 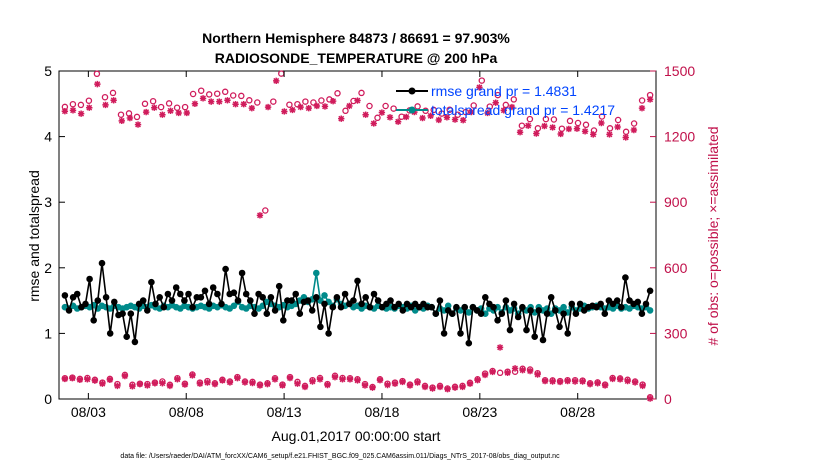 What do you see at coordinates (88, 412) in the screenshot?
I see `x-tick-label: 08/03` at bounding box center [88, 412].